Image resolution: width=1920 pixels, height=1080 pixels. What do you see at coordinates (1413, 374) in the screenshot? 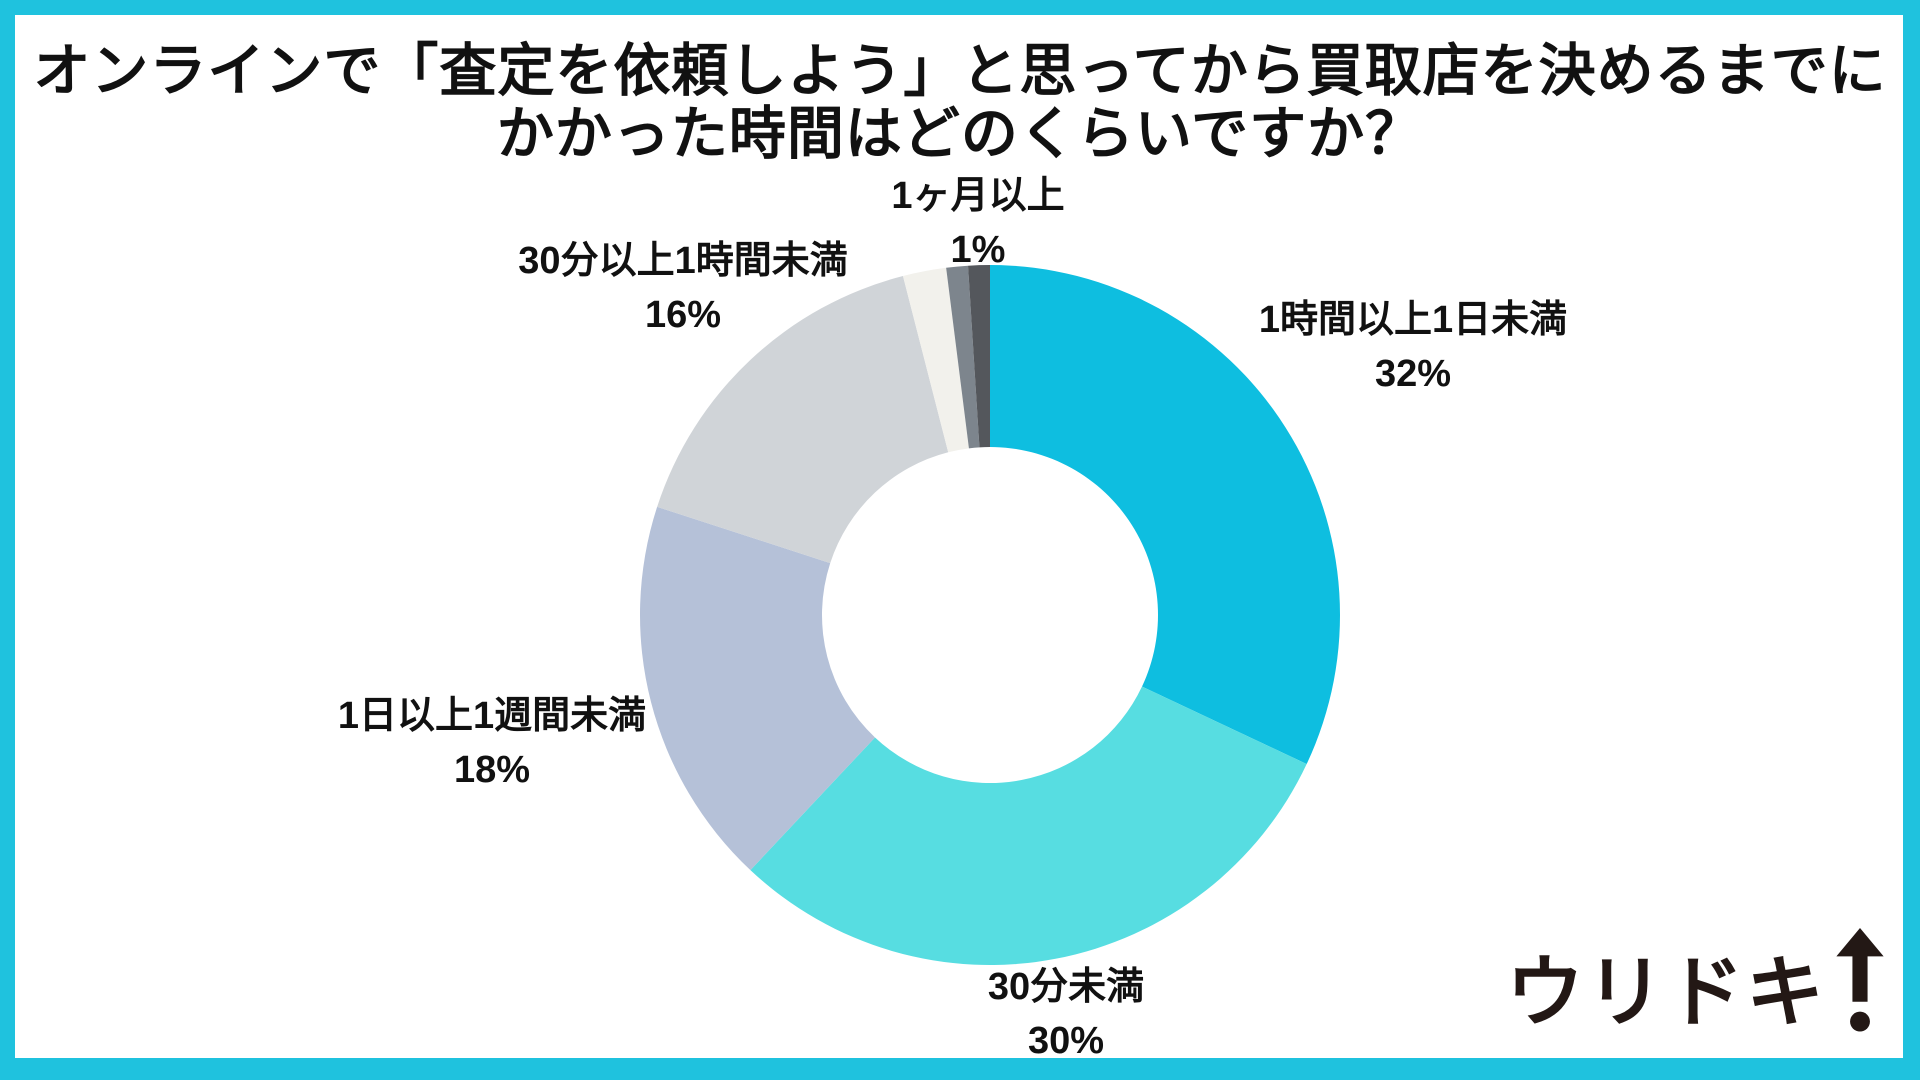
I see `slice-label-percent: 32%` at bounding box center [1413, 374].